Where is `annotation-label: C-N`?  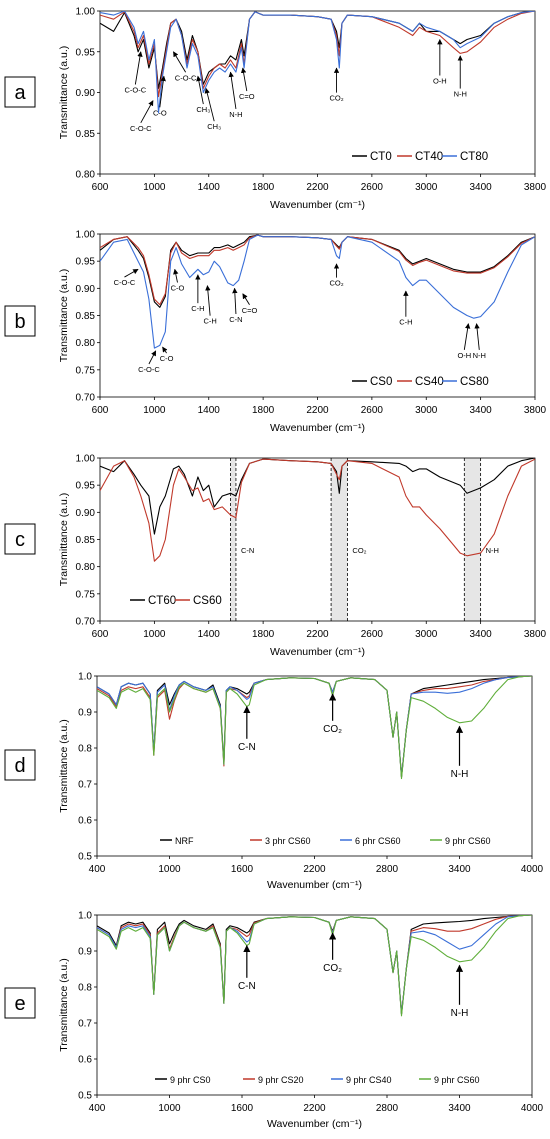
annotation-label: C-N is located at coordinates (235, 319).